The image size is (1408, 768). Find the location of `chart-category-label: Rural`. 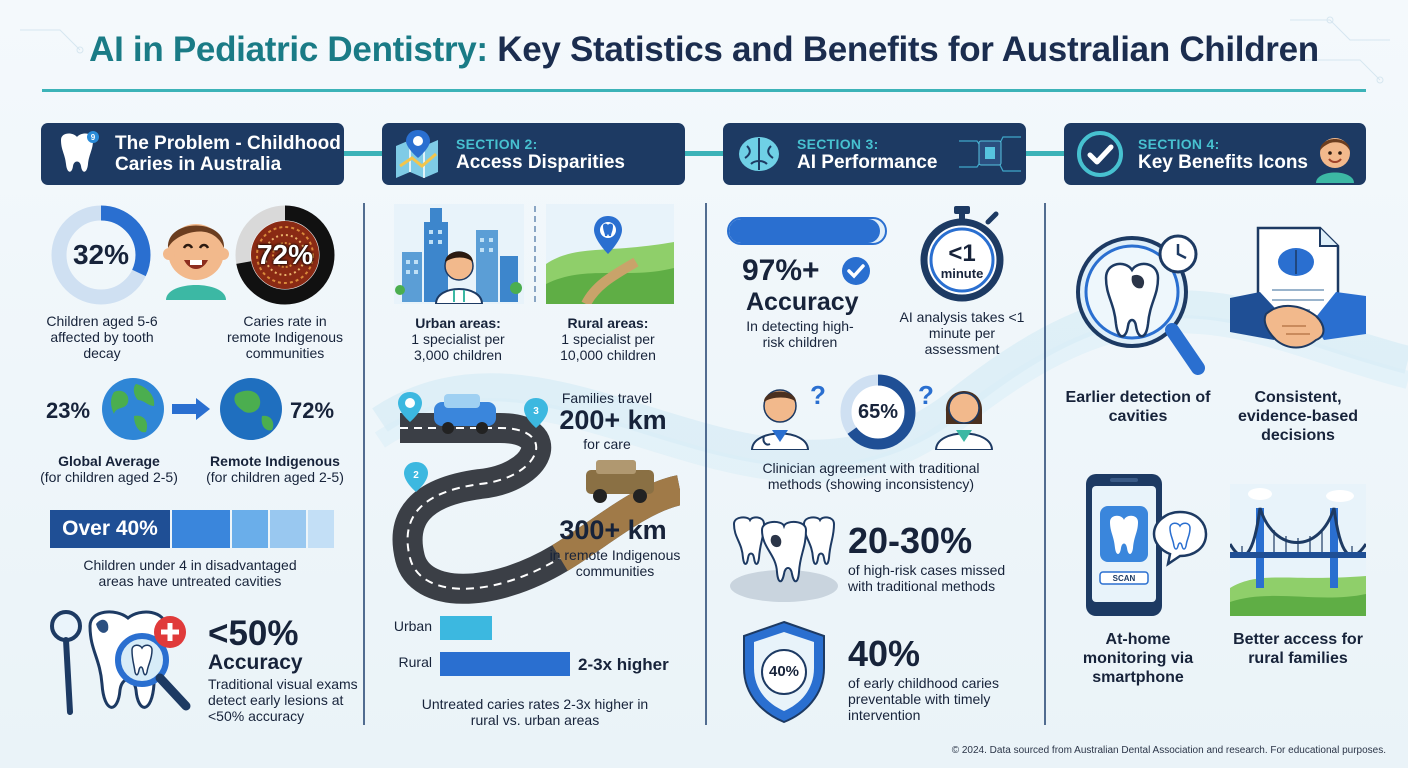

chart-category-label: Rural is located at coordinates (415, 662).